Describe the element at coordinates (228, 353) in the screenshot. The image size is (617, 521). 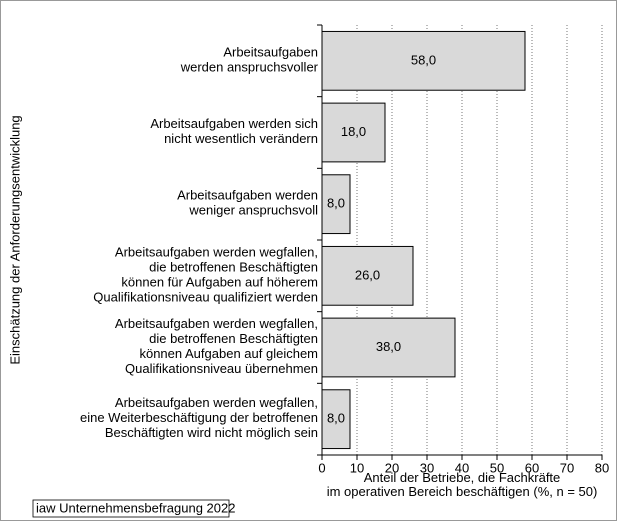
I see `y-tick-label-line: können Aufgaben auf gleichem` at that location.